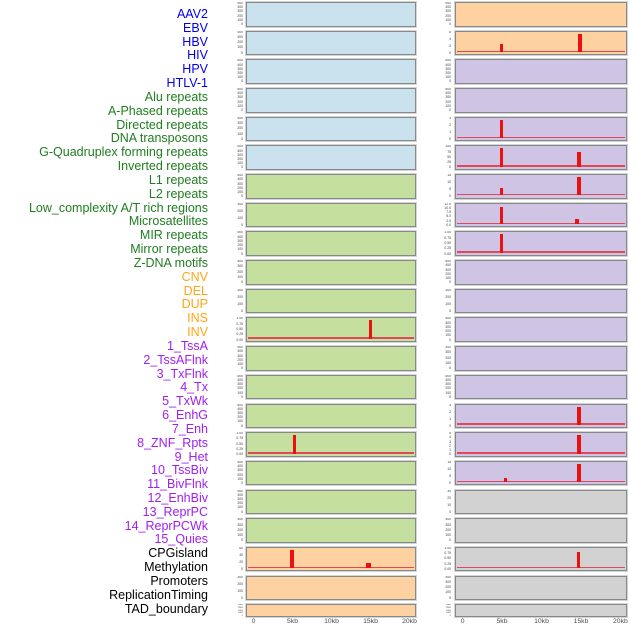  I want to click on y-tick-label: 0.00, so click(447, 568).